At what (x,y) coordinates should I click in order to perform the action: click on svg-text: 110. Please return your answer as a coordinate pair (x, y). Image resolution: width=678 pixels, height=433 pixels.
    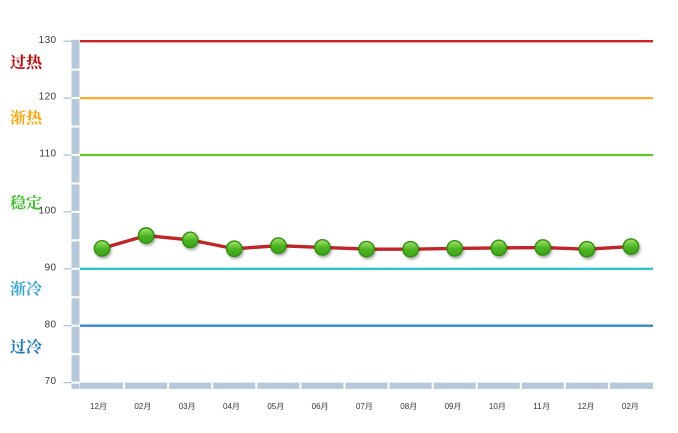
    Looking at the image, I should click on (47, 154).